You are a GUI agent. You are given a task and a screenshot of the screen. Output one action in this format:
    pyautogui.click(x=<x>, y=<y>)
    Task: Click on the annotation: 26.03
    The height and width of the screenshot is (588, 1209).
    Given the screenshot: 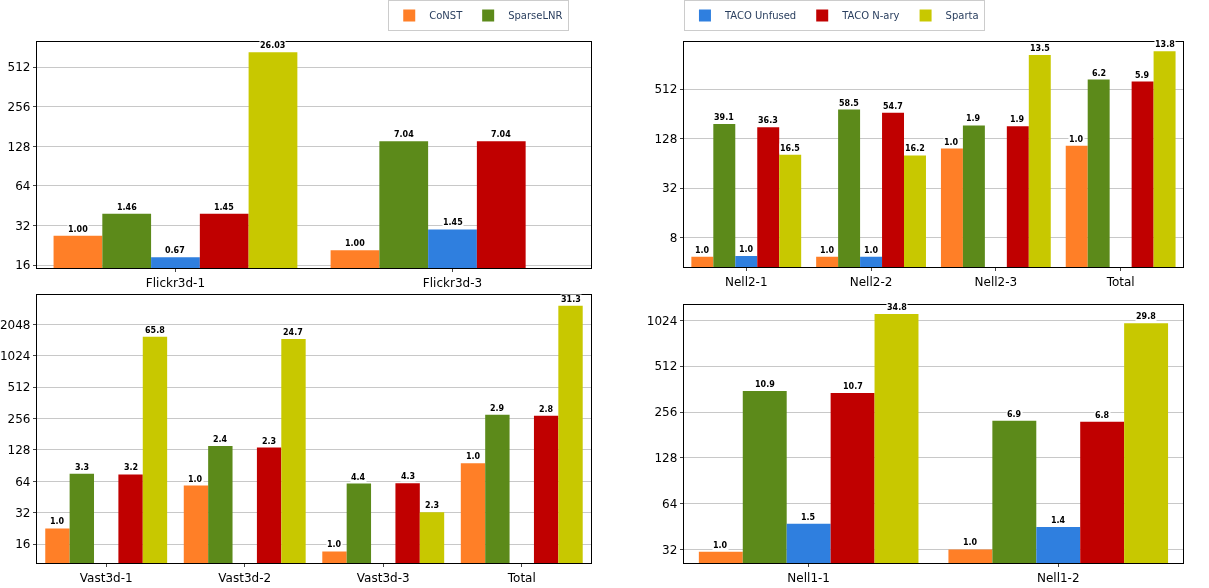 What is the action you would take?
    pyautogui.click(x=273, y=45)
    